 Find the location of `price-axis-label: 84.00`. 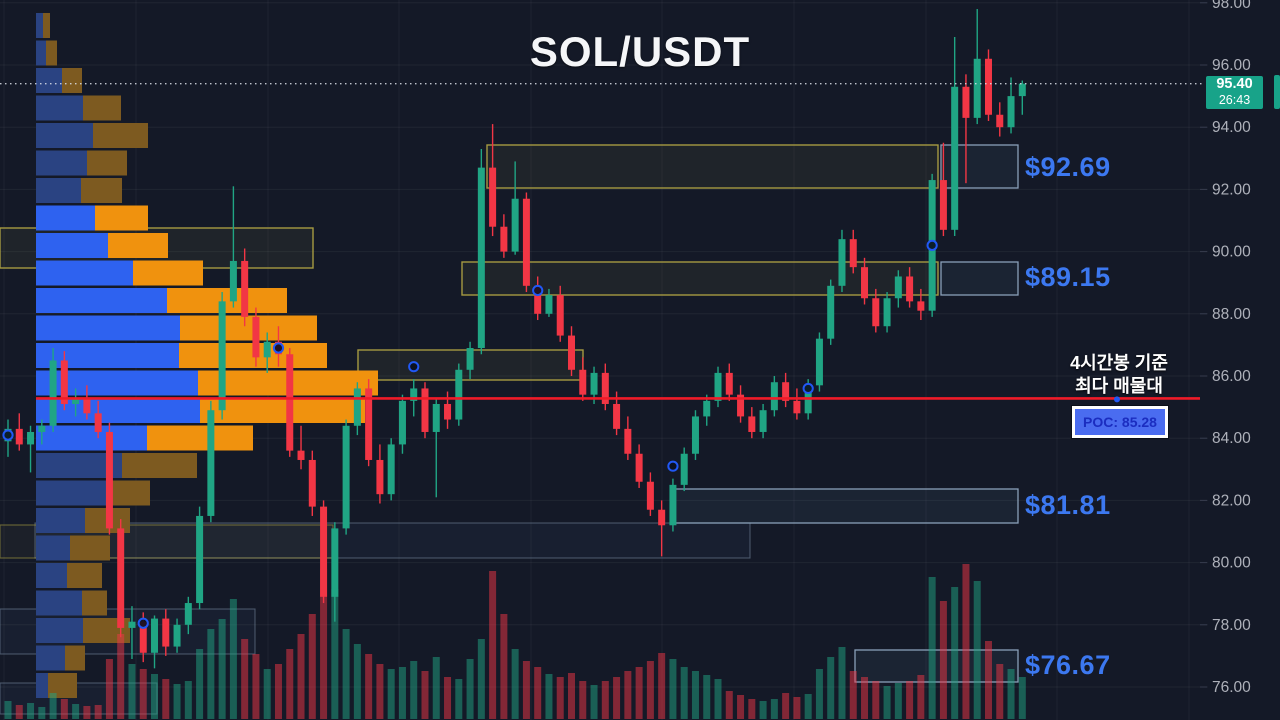

price-axis-label: 84.00 is located at coordinates (1231, 438).